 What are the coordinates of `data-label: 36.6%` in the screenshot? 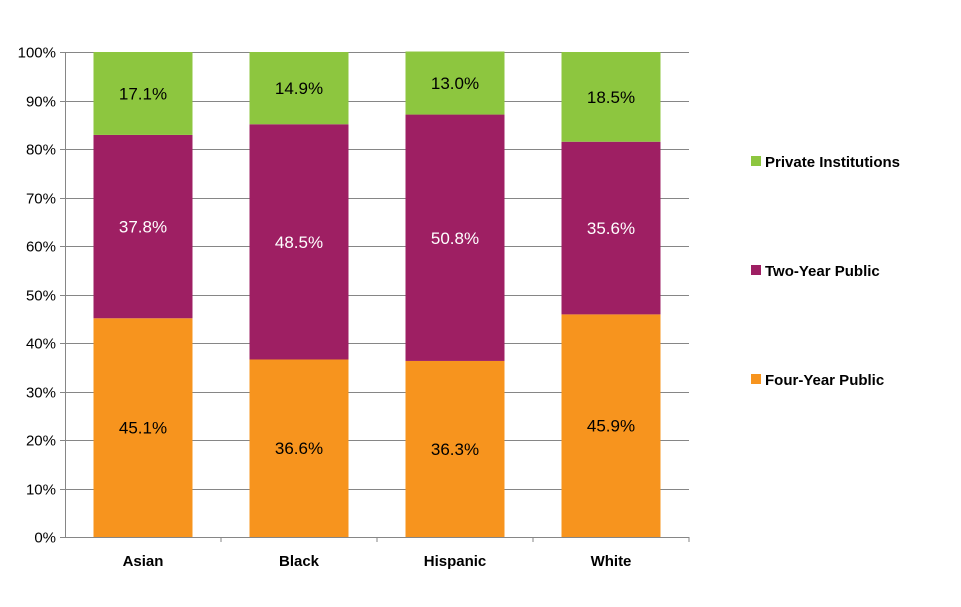 It's located at (299, 448).